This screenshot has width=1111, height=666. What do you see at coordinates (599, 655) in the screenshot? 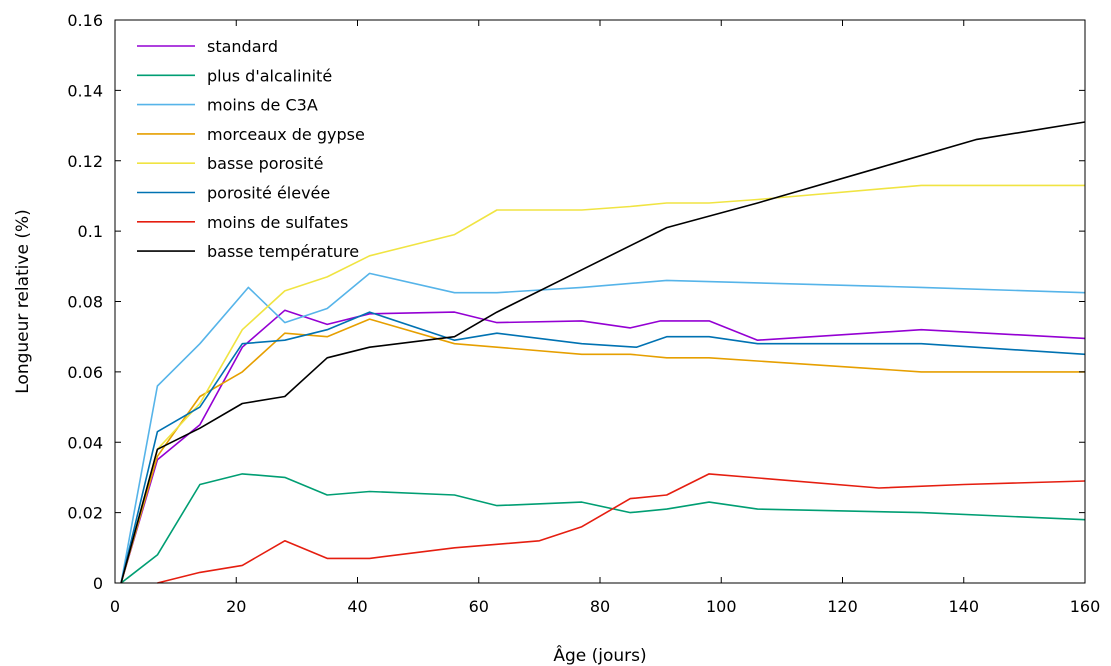
I see `x-axis-title: Âge (jours)` at bounding box center [599, 655].